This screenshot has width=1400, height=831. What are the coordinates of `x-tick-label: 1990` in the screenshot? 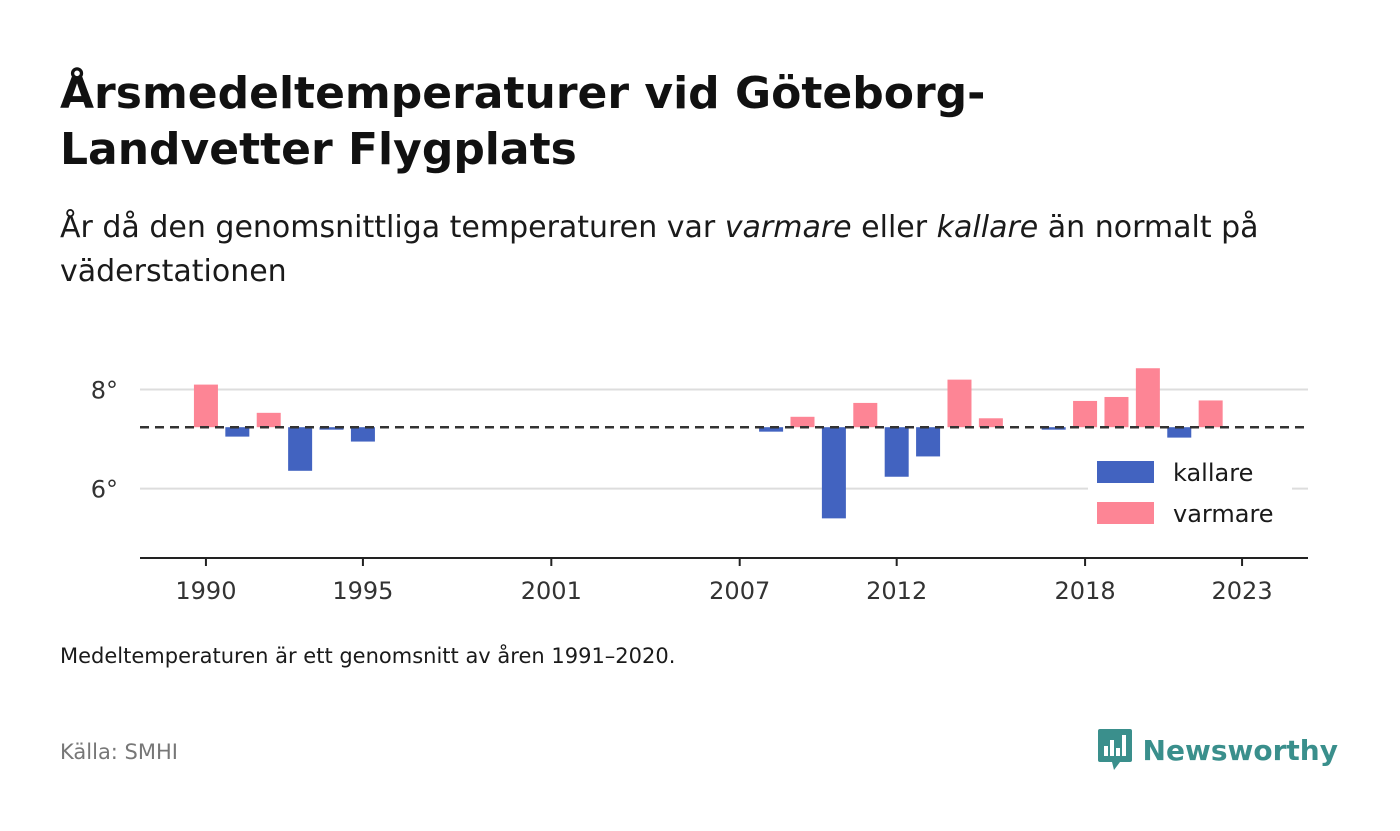 It's located at (205, 591).